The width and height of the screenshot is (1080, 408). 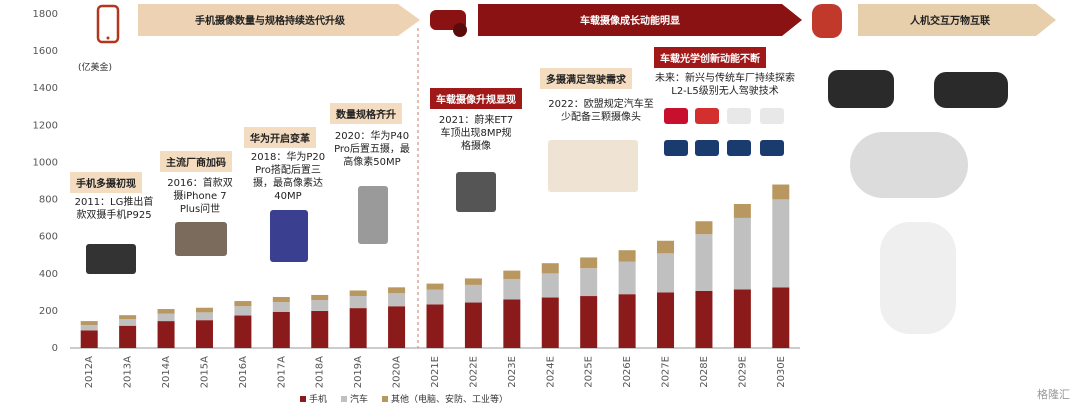 I want to click on robot-image, so click(x=918, y=278).